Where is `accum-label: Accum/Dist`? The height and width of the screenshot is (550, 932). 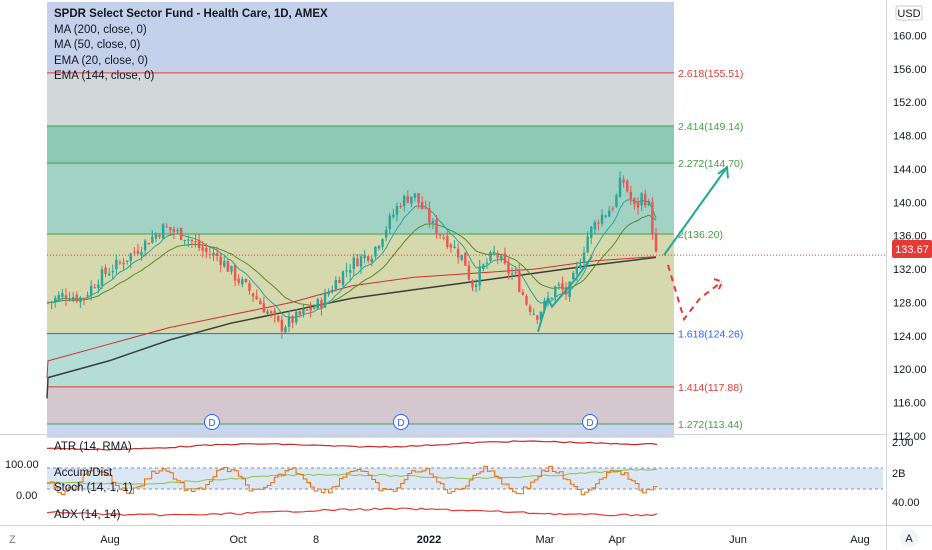 accum-label: Accum/Dist is located at coordinates (83, 473).